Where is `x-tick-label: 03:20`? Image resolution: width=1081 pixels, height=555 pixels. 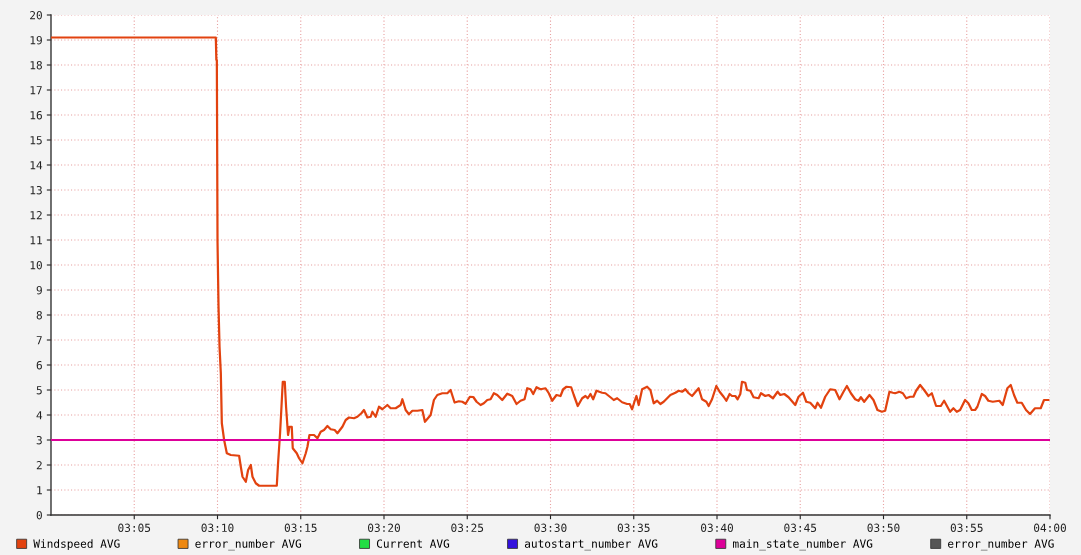 x-tick-label: 03:20 is located at coordinates (384, 527).